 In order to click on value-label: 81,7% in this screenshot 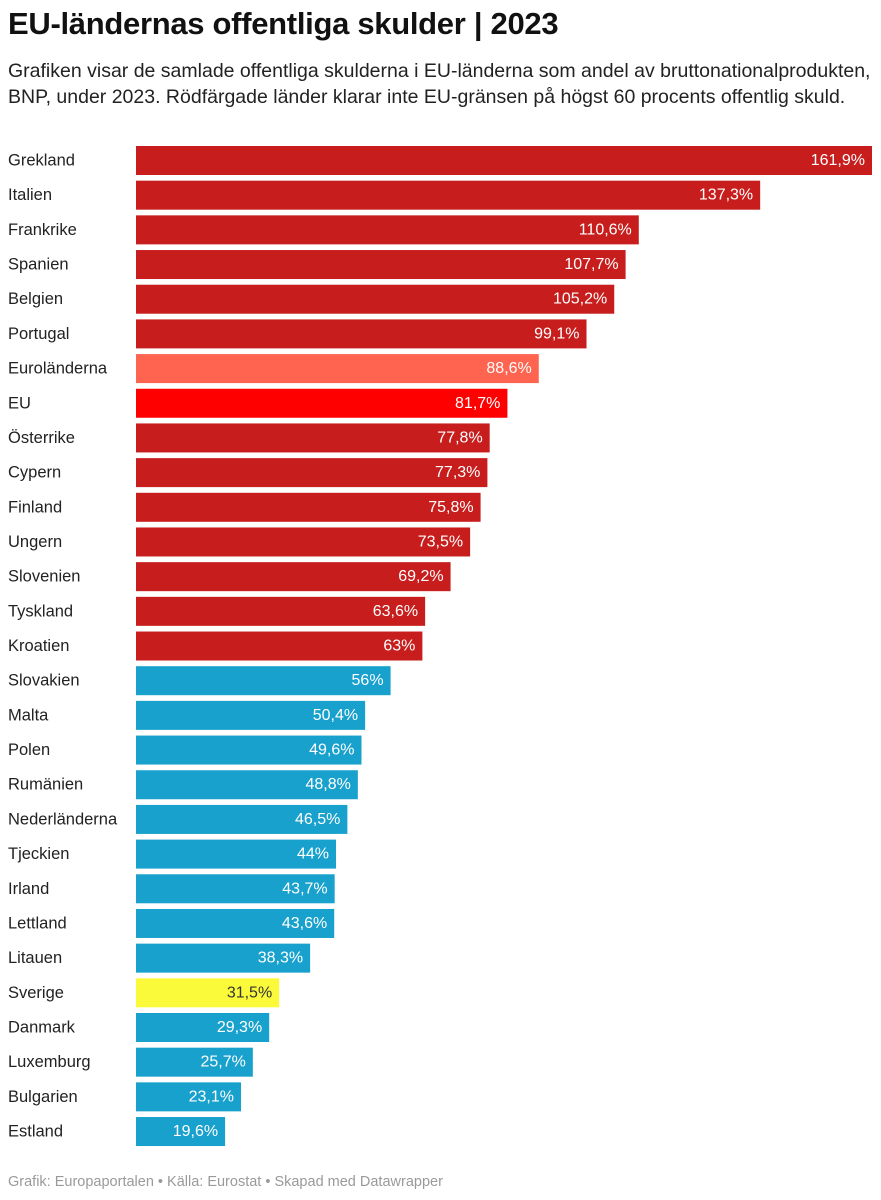, I will do `click(477, 403)`.